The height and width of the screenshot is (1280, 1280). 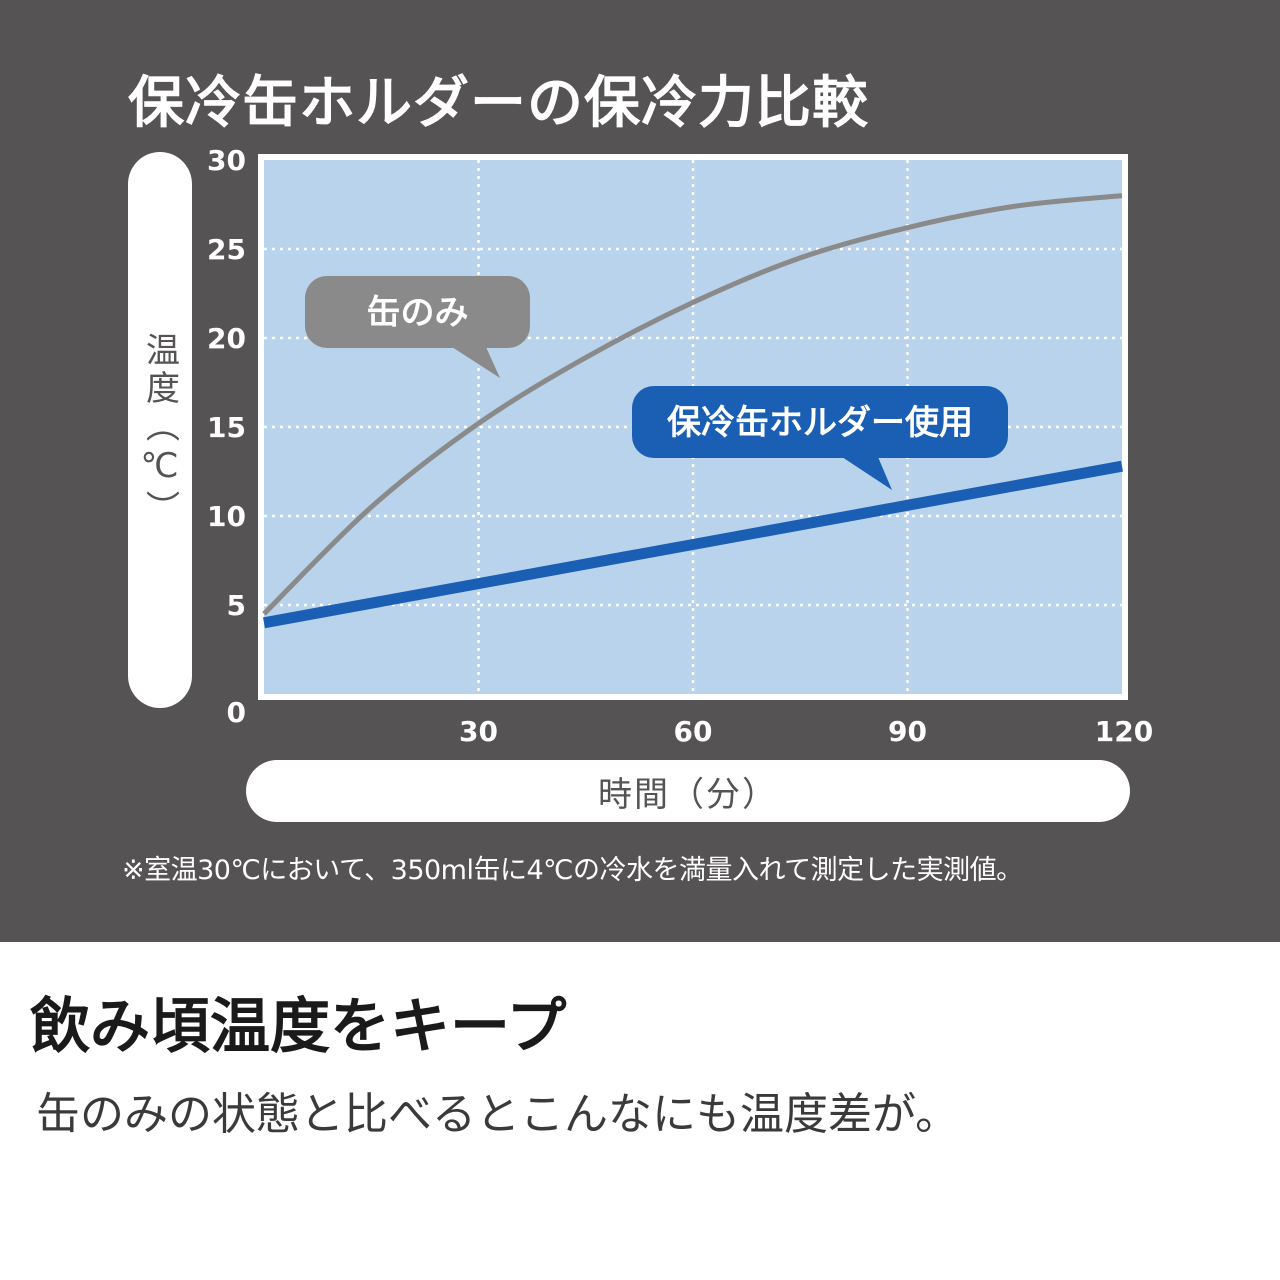 What do you see at coordinates (688, 794) in the screenshot?
I see `x-axis-label: 時間（分）` at bounding box center [688, 794].